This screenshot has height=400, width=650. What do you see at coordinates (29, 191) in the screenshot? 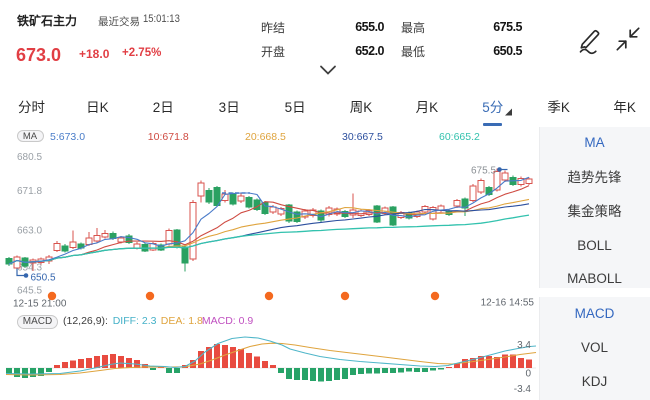
I see `svg-text: 671.8` at bounding box center [29, 191].